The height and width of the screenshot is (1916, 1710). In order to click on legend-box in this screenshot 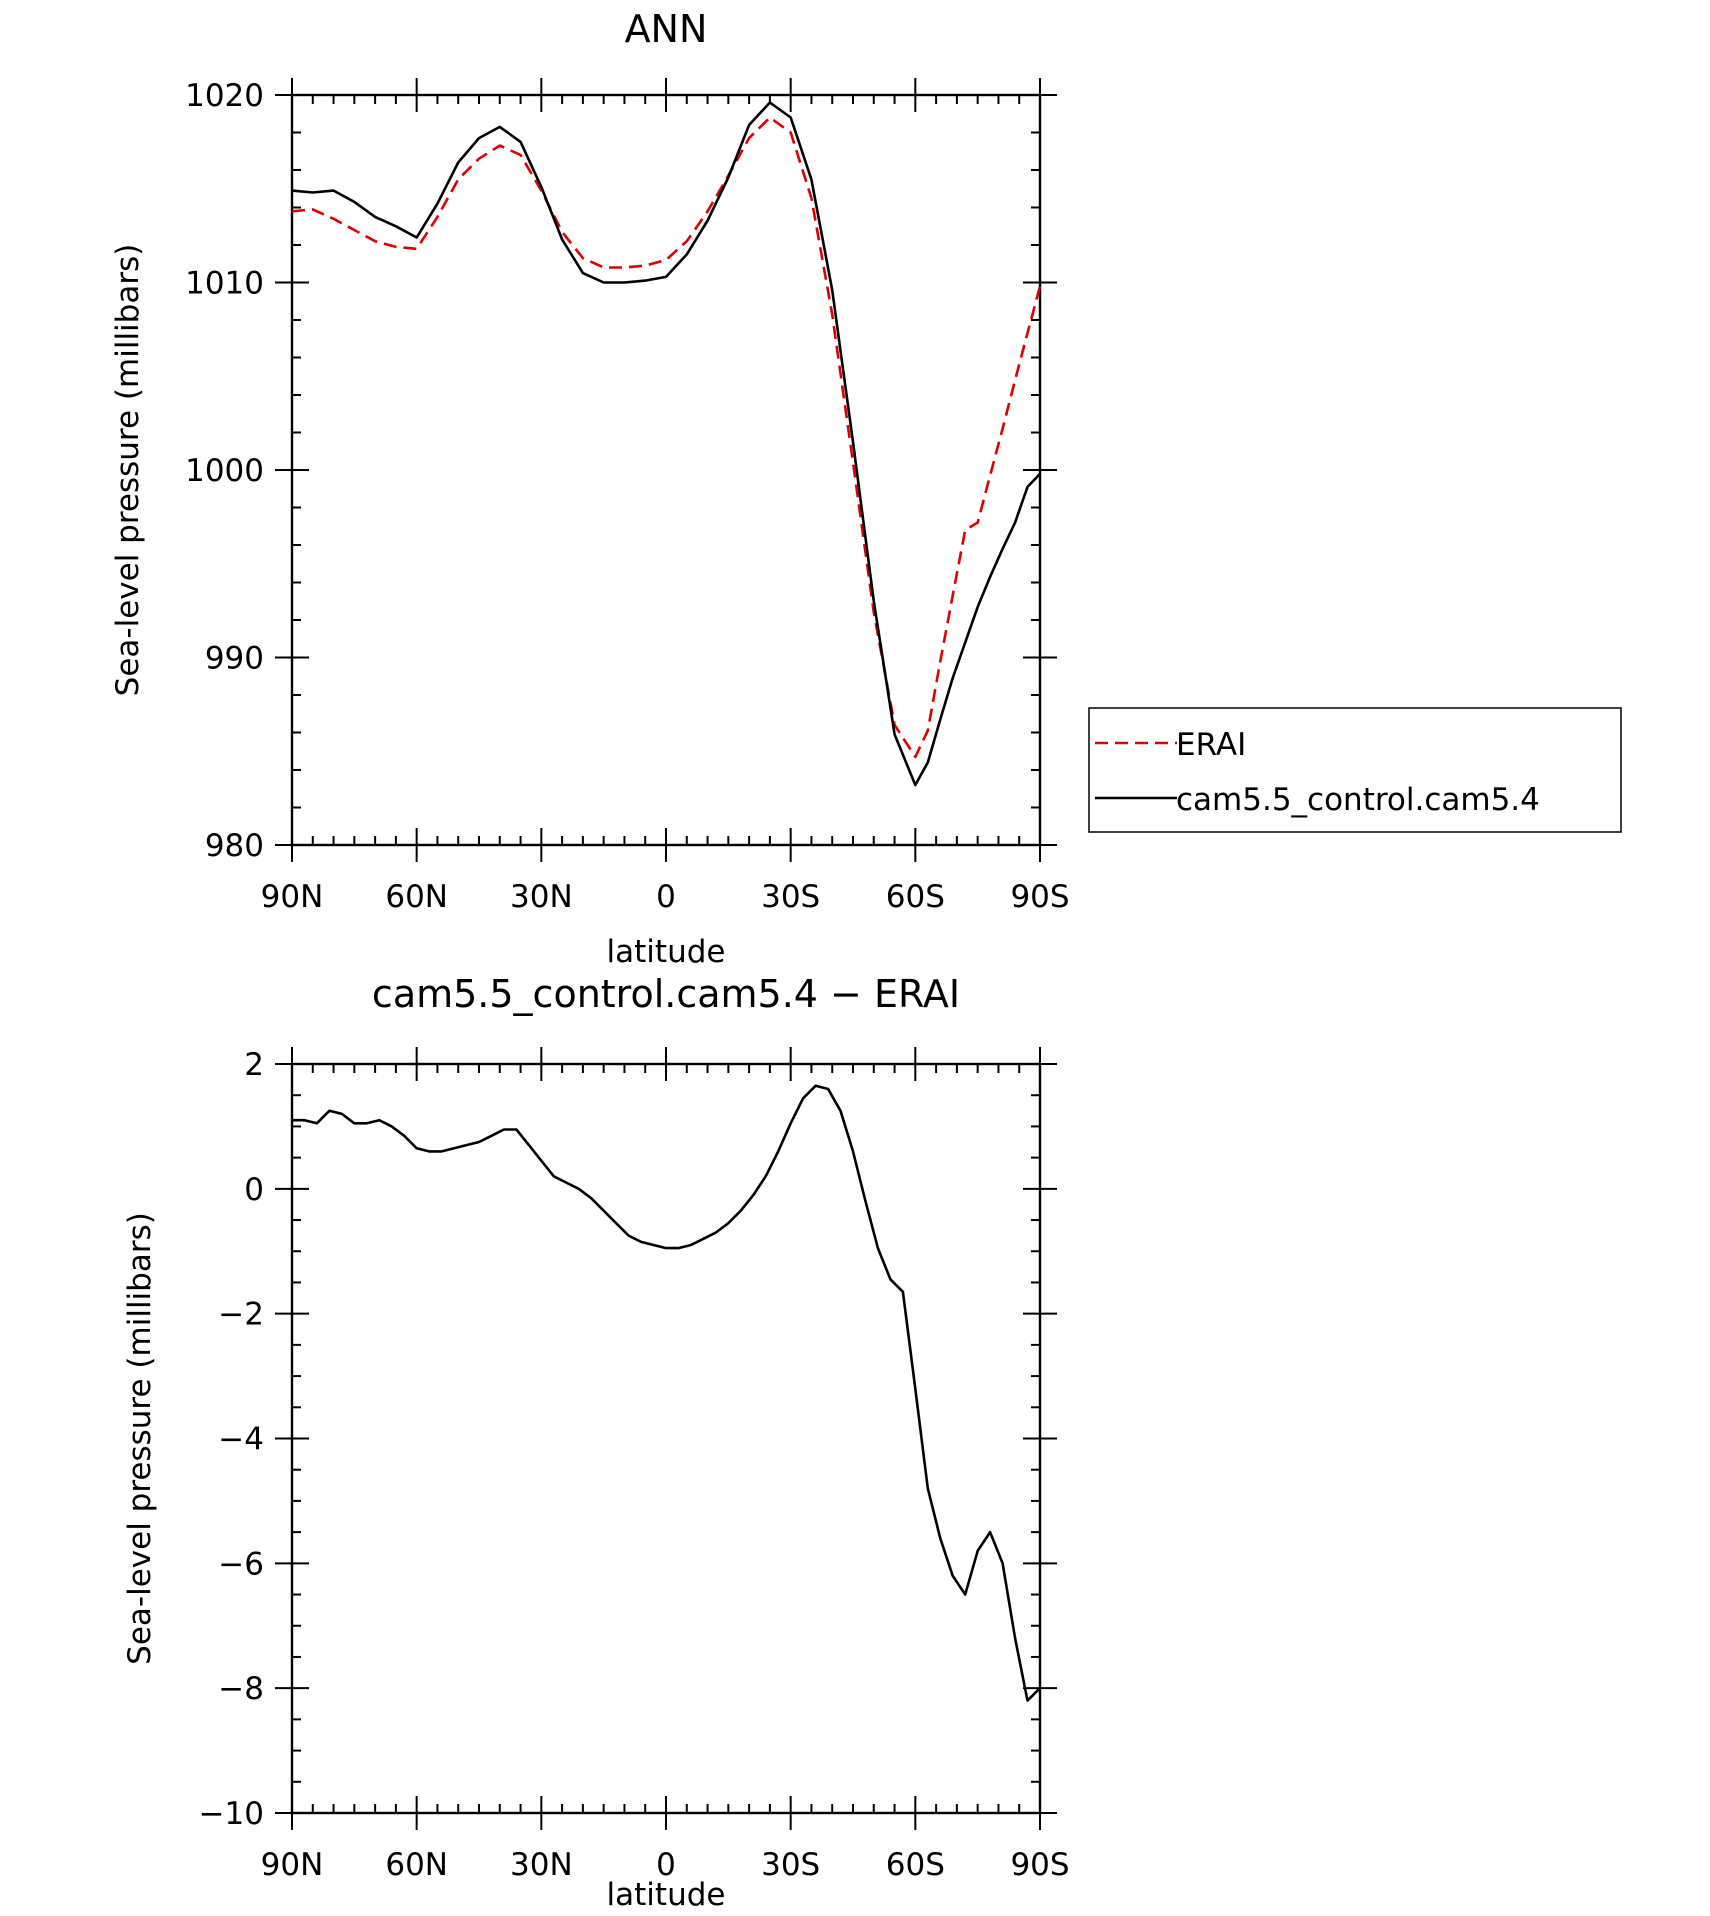, I will do `click(1355, 770)`.